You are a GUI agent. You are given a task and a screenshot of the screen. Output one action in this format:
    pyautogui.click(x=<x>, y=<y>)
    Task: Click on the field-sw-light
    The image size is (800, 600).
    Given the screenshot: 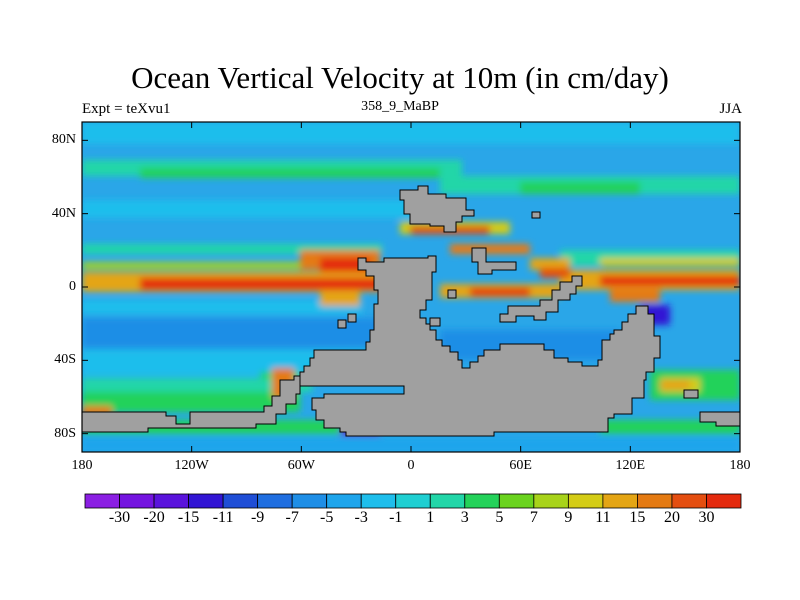 What is the action you would take?
    pyautogui.click(x=197, y=385)
    